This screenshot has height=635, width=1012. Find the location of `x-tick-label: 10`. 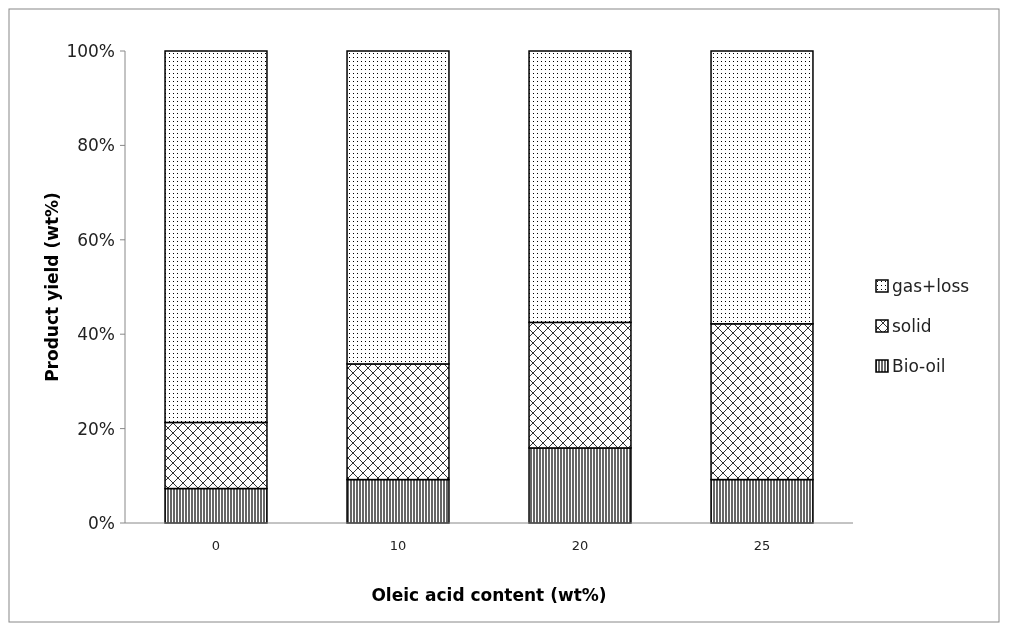

x-tick-label: 10 is located at coordinates (398, 545).